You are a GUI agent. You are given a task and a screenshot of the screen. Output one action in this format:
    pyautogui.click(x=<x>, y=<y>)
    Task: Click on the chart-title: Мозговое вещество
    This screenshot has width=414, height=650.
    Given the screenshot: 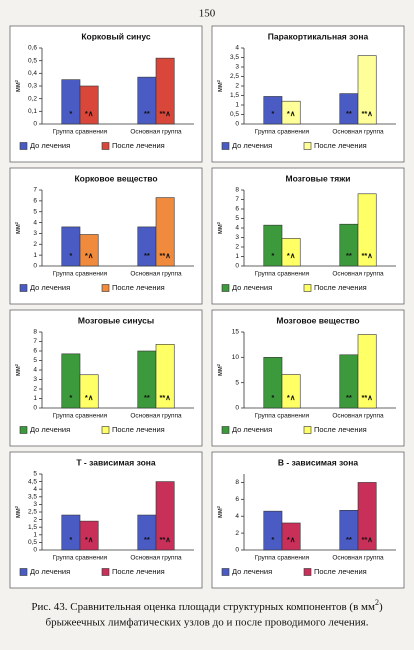 What is the action you would take?
    pyautogui.click(x=317, y=320)
    